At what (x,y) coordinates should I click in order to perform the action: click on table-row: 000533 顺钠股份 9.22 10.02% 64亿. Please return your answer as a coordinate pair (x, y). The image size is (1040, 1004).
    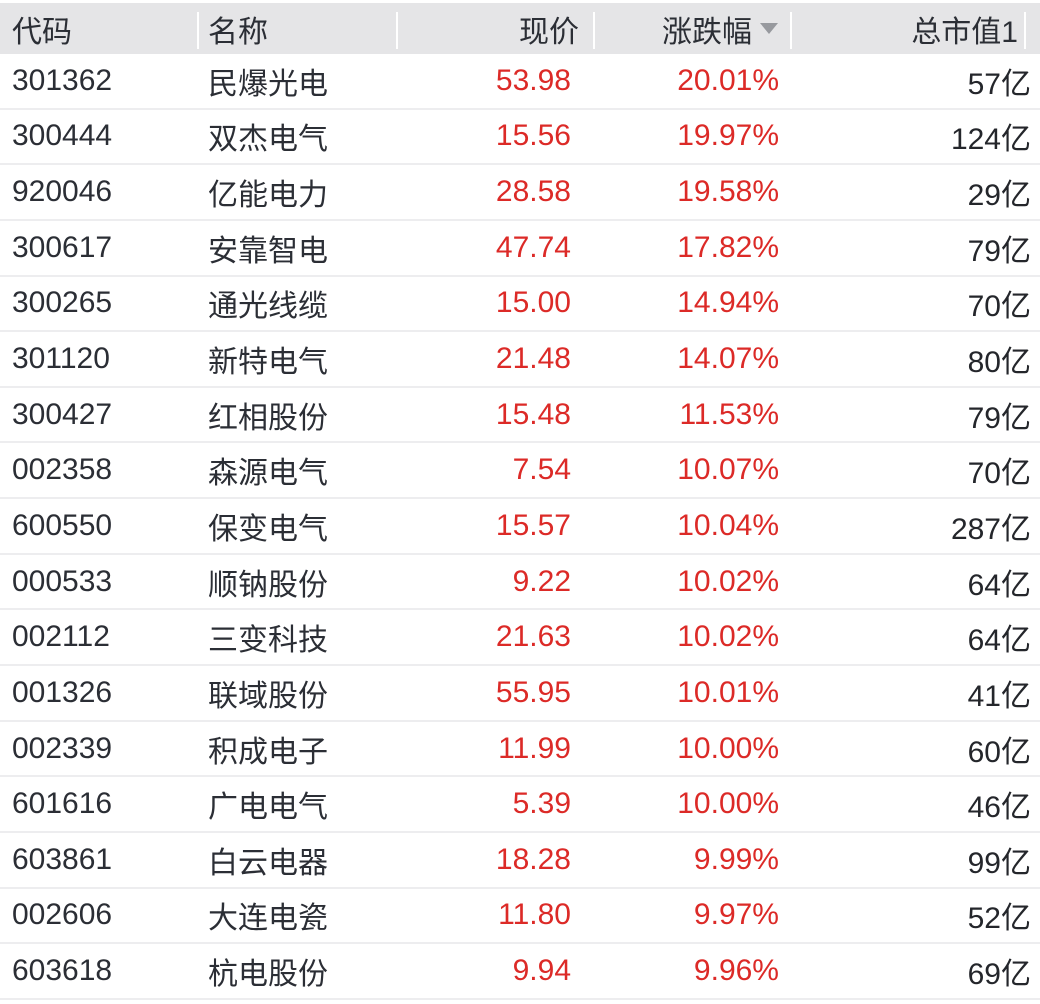
    Looking at the image, I should click on (520, 582).